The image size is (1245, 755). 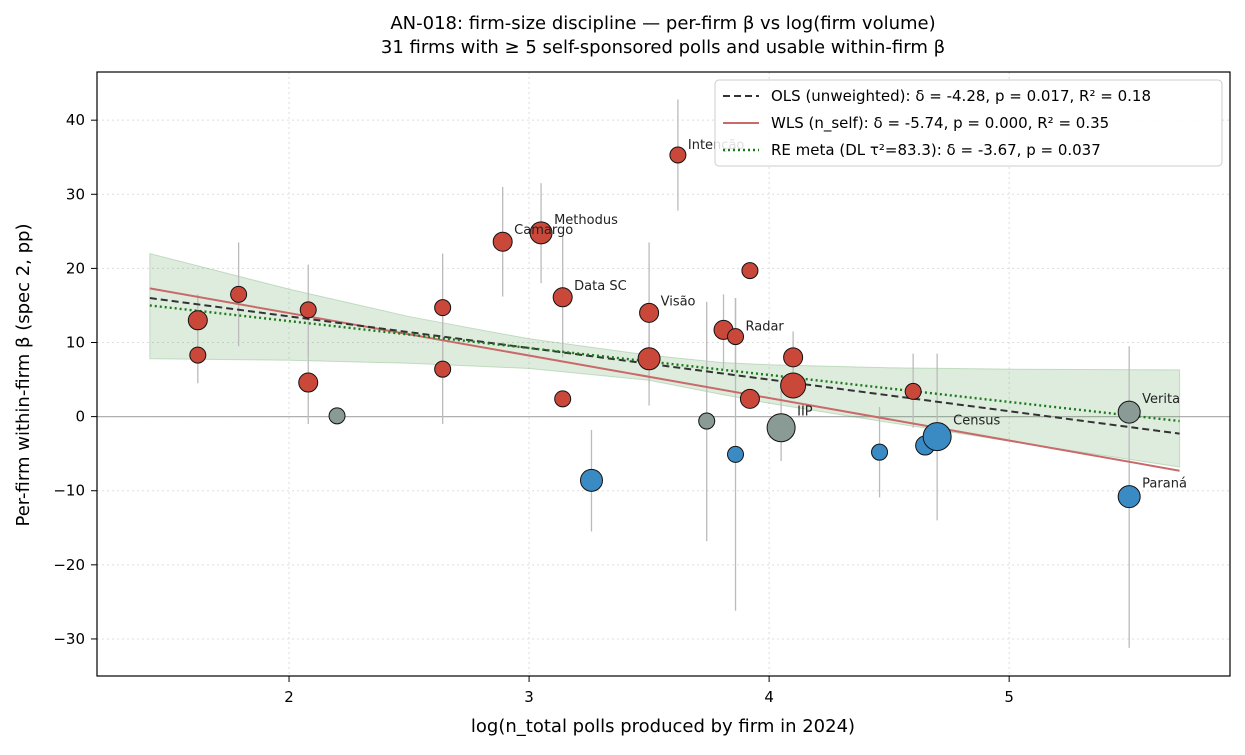 What do you see at coordinates (1164, 484) in the screenshot?
I see `point-label-30: Paraná` at bounding box center [1164, 484].